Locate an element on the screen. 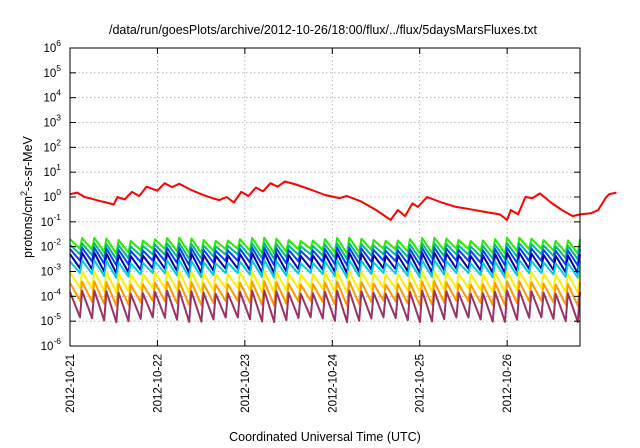 This screenshot has height=448, width=640. y-axis-label: protons/cm2-s-sr-MeV is located at coordinates (27, 196).